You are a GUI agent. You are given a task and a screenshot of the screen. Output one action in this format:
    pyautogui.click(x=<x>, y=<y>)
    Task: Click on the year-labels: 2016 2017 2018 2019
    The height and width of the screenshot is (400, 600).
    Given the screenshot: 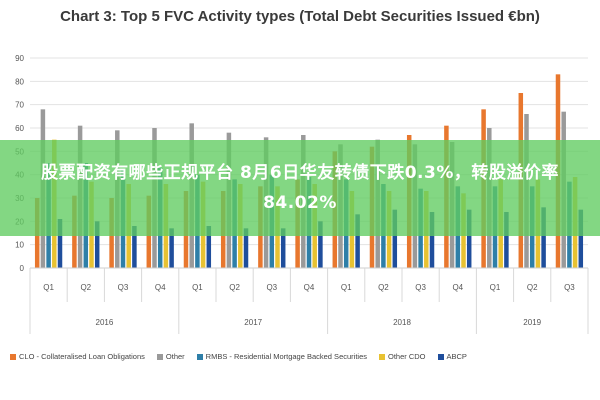 What is the action you would take?
    pyautogui.click(x=309, y=318)
    